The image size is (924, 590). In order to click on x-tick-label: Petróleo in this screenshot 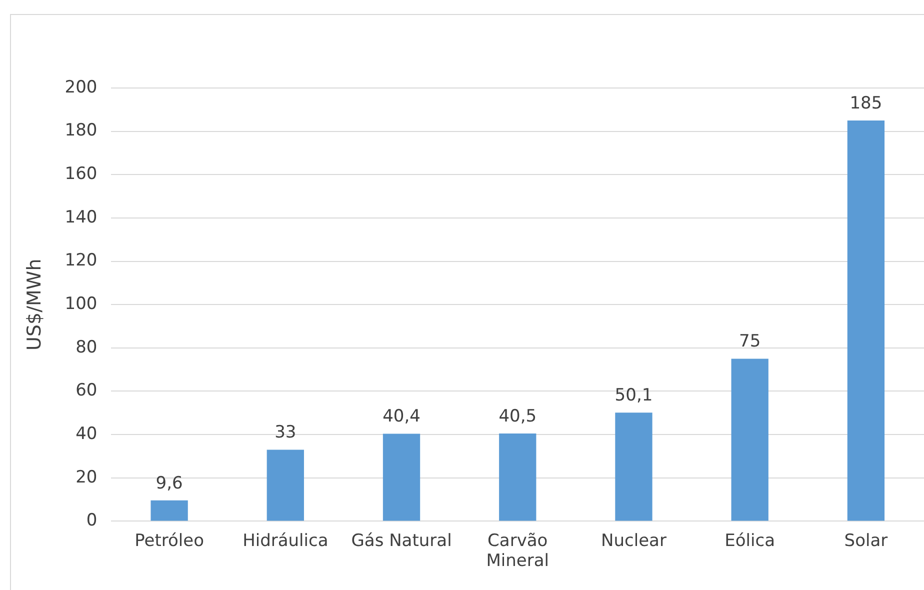, I will do `click(169, 540)`.